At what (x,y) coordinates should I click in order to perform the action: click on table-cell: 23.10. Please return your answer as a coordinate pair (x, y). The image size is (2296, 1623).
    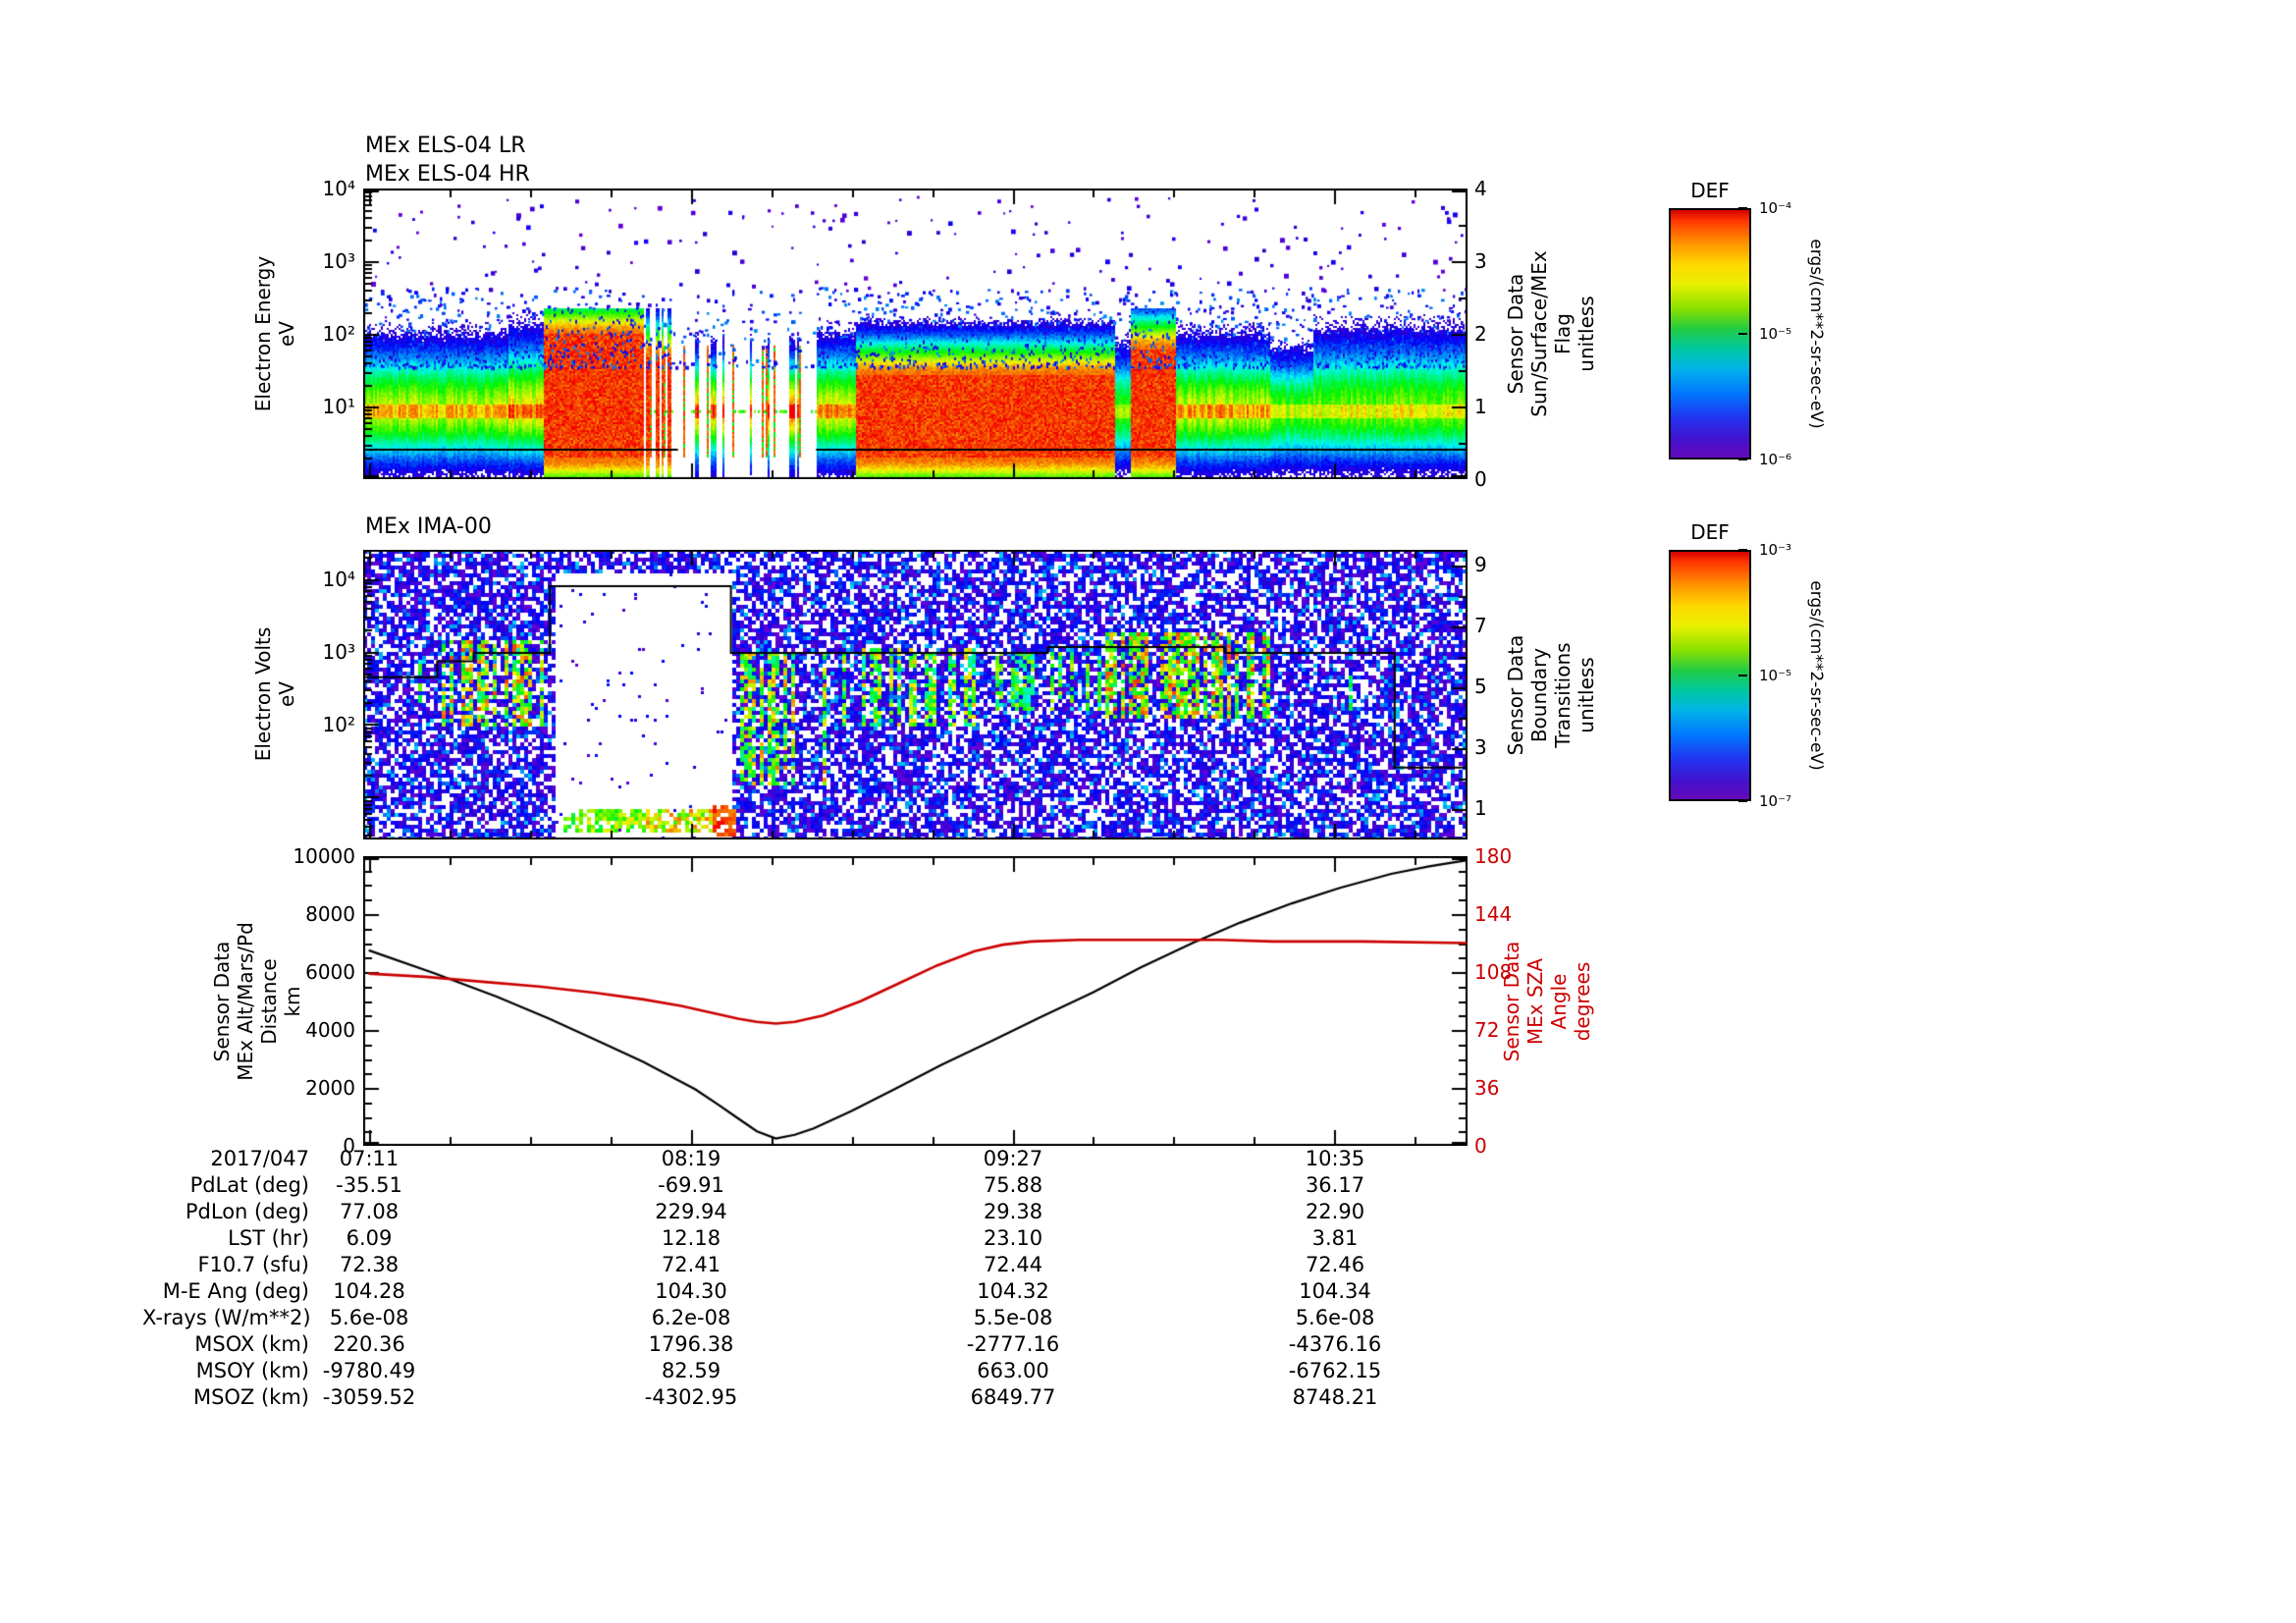
    Looking at the image, I should click on (1013, 1238).